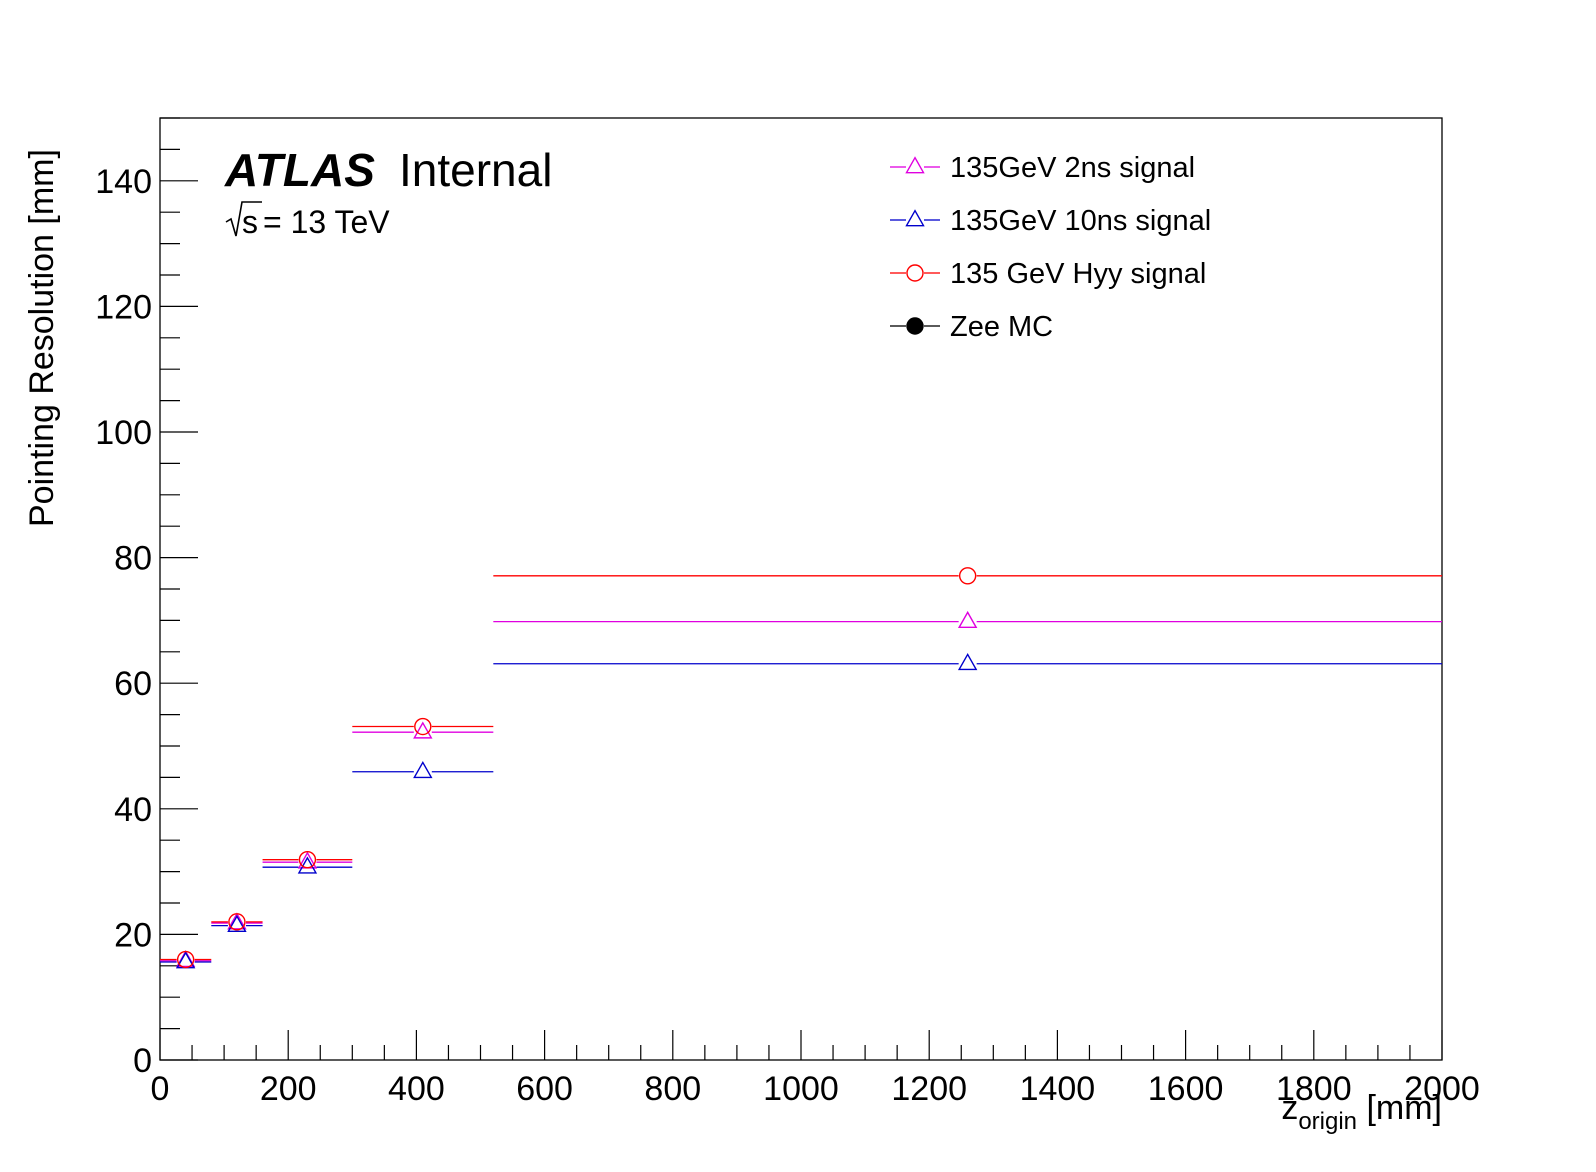 The height and width of the screenshot is (1172, 1596). I want to click on y-tick-label: 80, so click(133, 559).